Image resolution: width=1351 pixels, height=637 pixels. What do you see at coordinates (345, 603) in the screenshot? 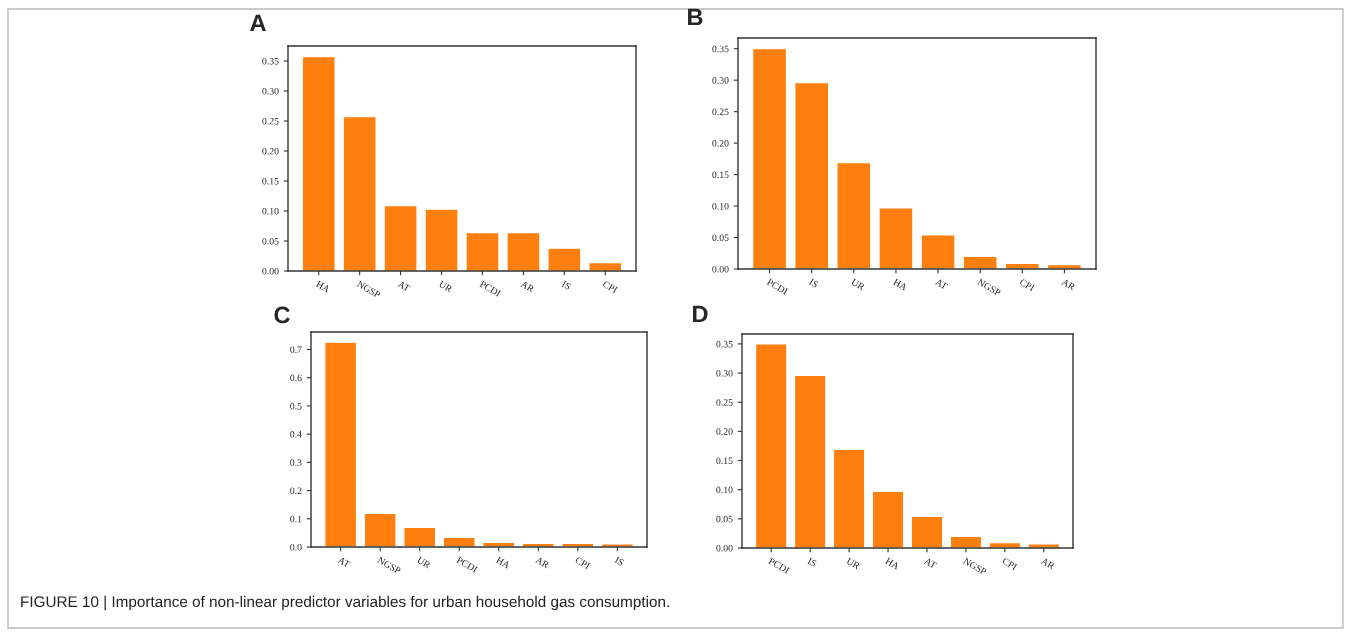
I see `caption: FIGURE 10 | Importance of non-linear predictor variables for urban household gas consumption.` at bounding box center [345, 603].